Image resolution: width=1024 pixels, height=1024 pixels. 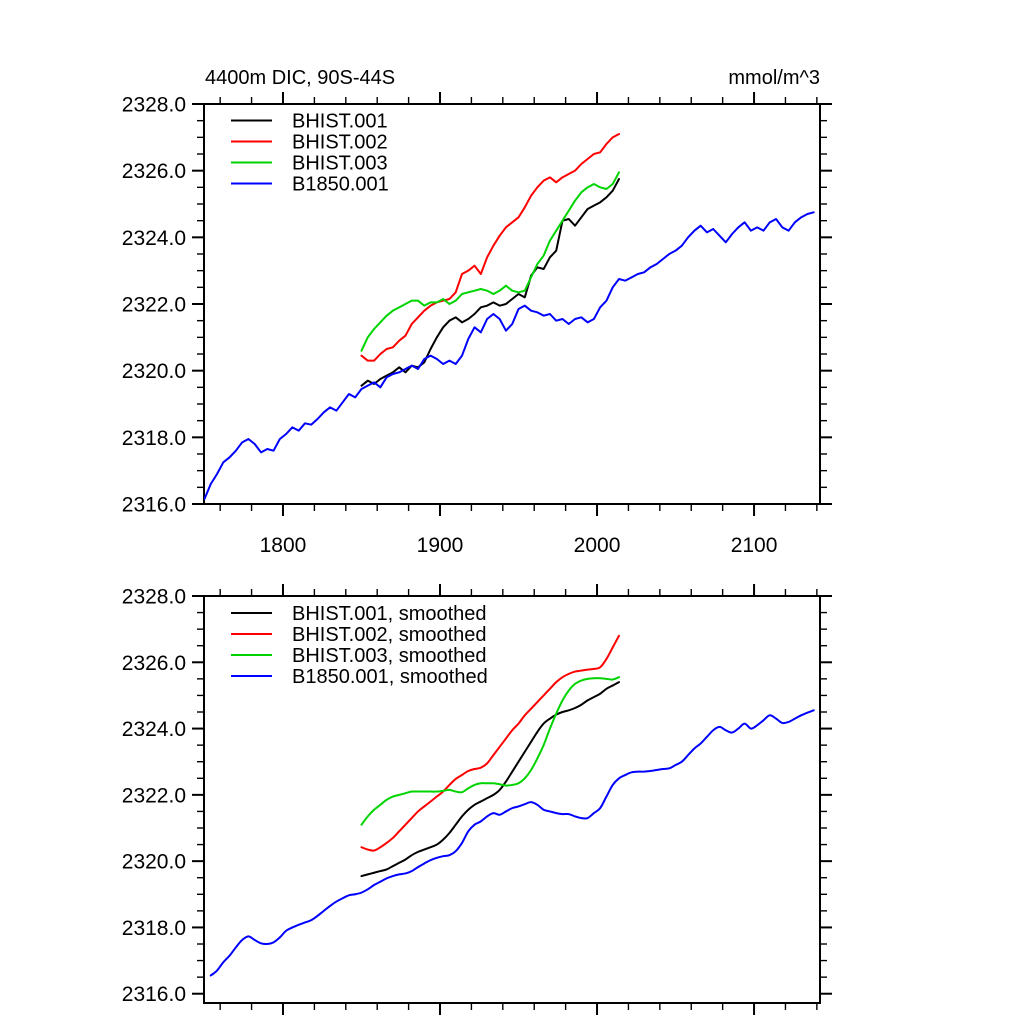 I want to click on x-tick-label: 1800, so click(x=283, y=545).